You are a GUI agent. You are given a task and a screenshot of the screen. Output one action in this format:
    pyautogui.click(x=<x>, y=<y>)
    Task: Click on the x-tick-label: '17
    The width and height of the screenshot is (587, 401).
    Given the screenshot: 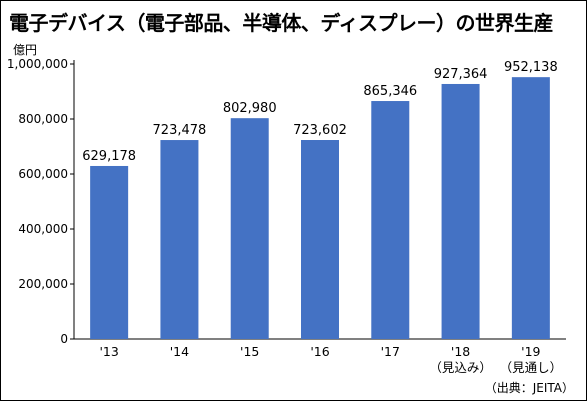 What is the action you would take?
    pyautogui.click(x=390, y=351)
    